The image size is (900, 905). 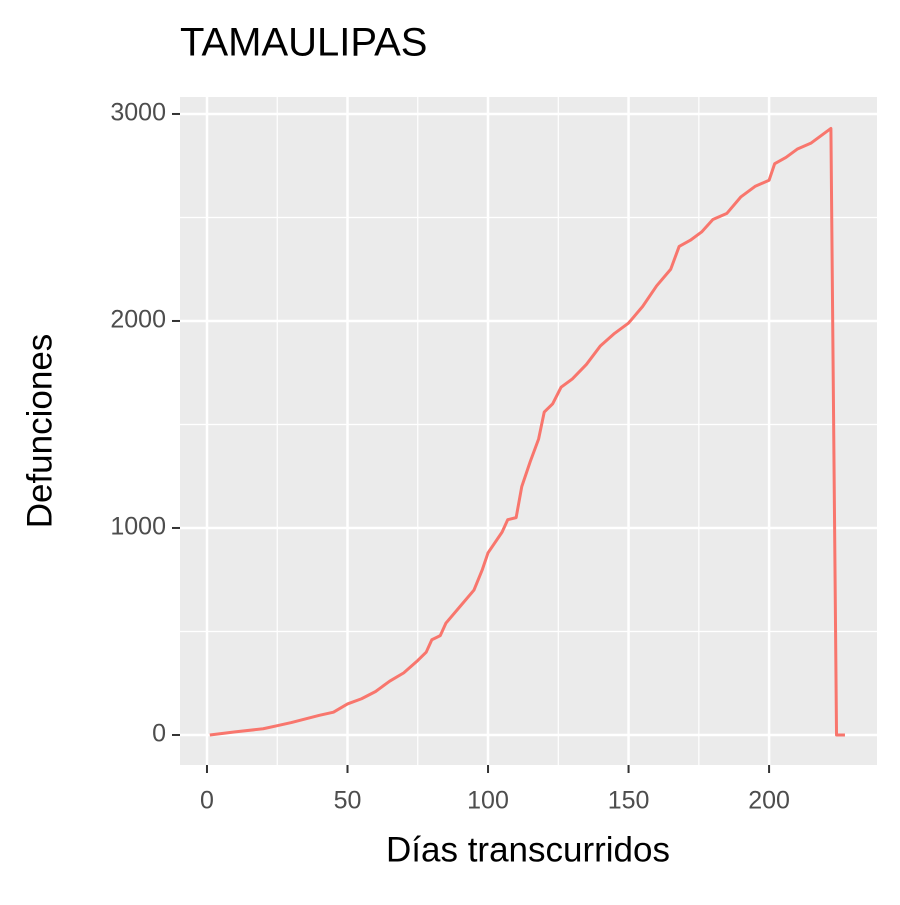 I want to click on y-tick-label: 0, so click(x=159, y=734).